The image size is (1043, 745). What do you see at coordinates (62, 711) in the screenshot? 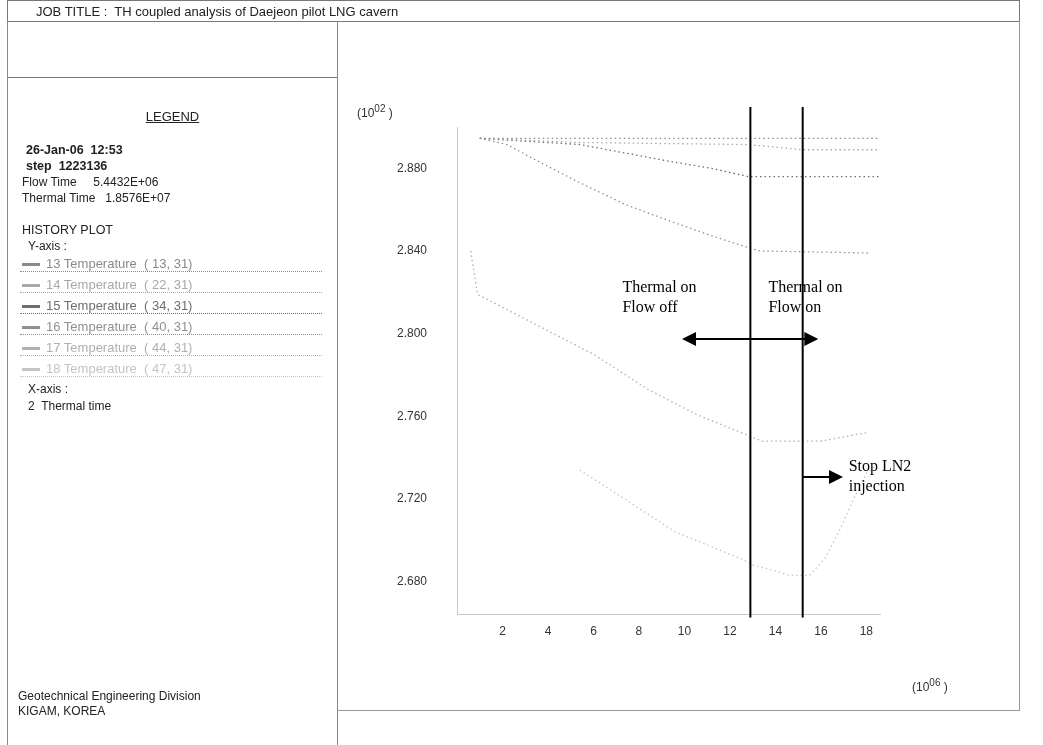
I see `text: KIGAM, KOREA` at bounding box center [62, 711].